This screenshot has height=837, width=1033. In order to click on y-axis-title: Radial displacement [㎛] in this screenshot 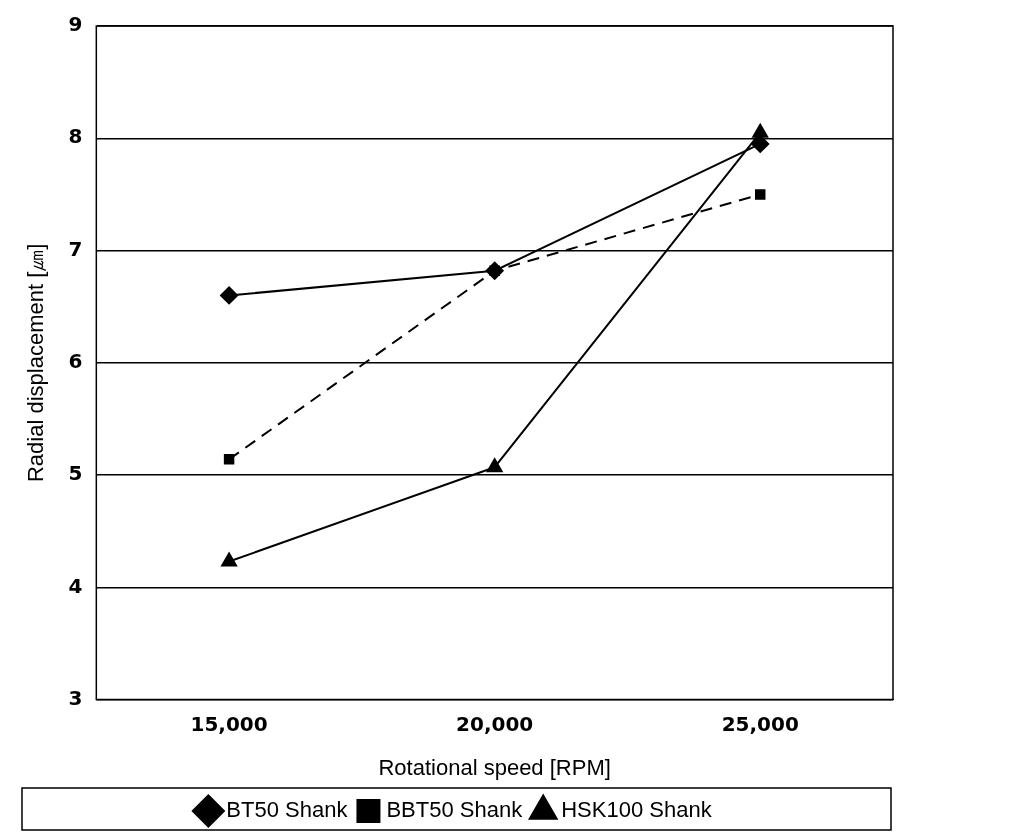, I will do `click(36, 363)`.